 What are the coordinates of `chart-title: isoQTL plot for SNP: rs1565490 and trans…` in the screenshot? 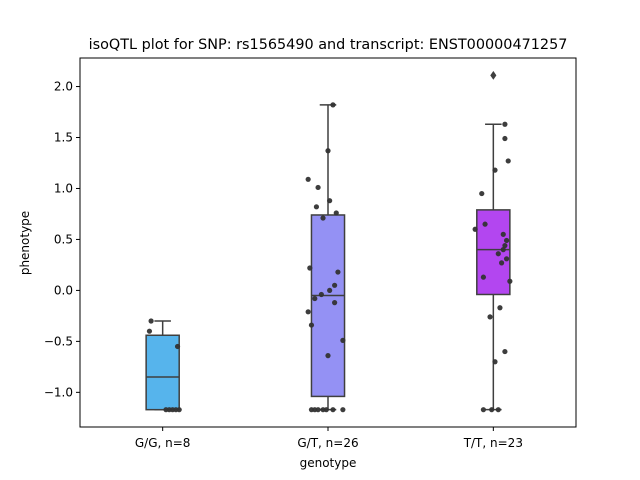 It's located at (328, 45).